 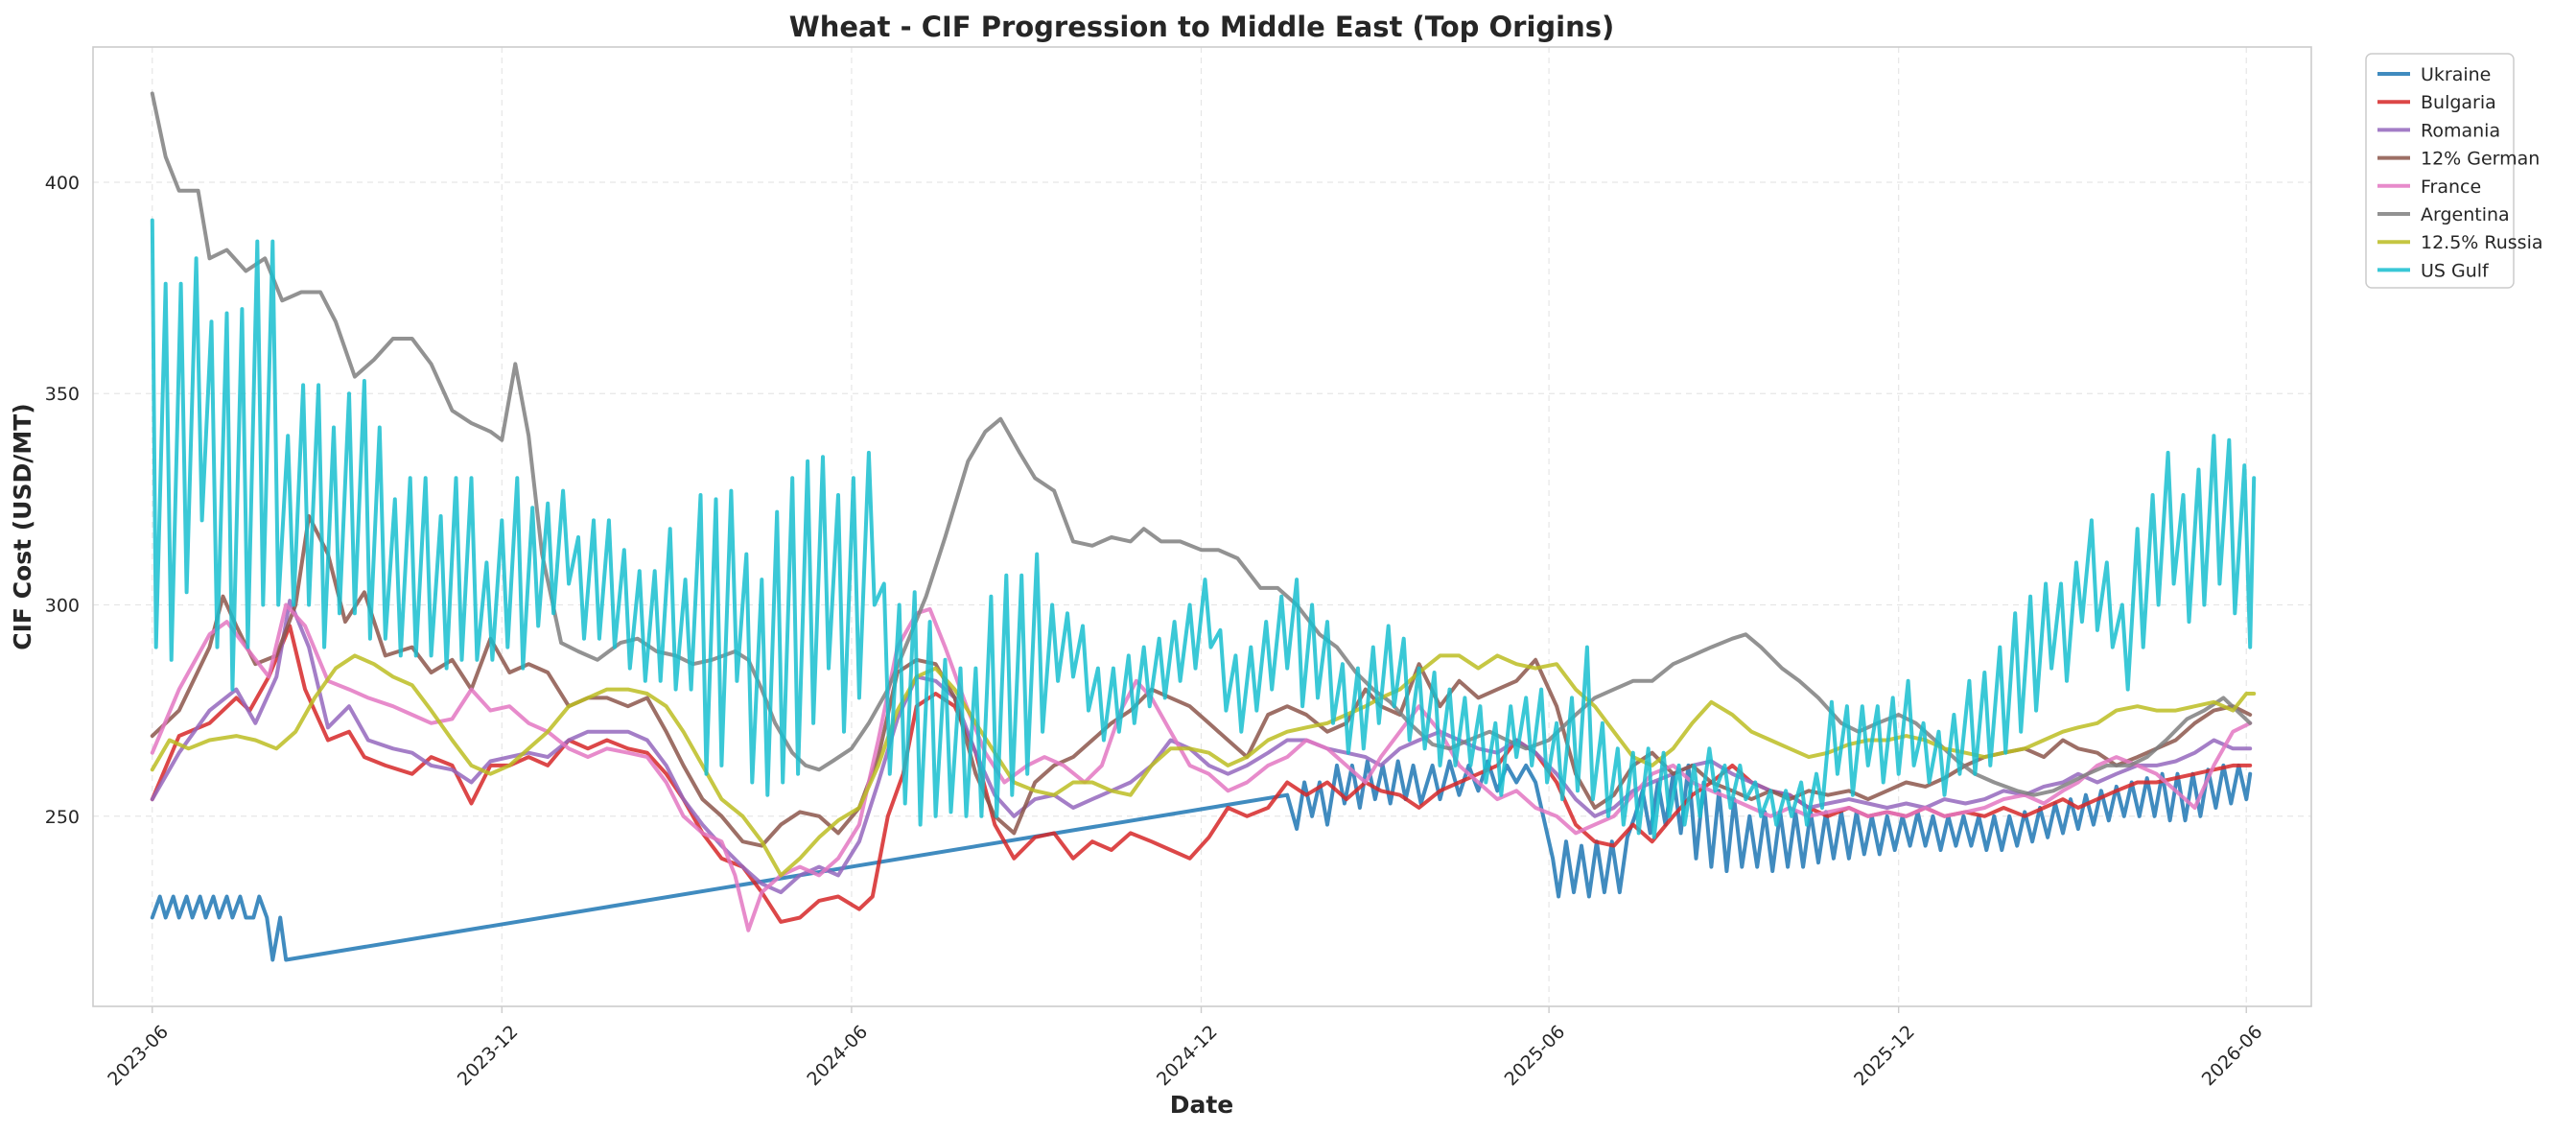 What do you see at coordinates (1187, 1056) in the screenshot?
I see `x-tick-label: 2024-12` at bounding box center [1187, 1056].